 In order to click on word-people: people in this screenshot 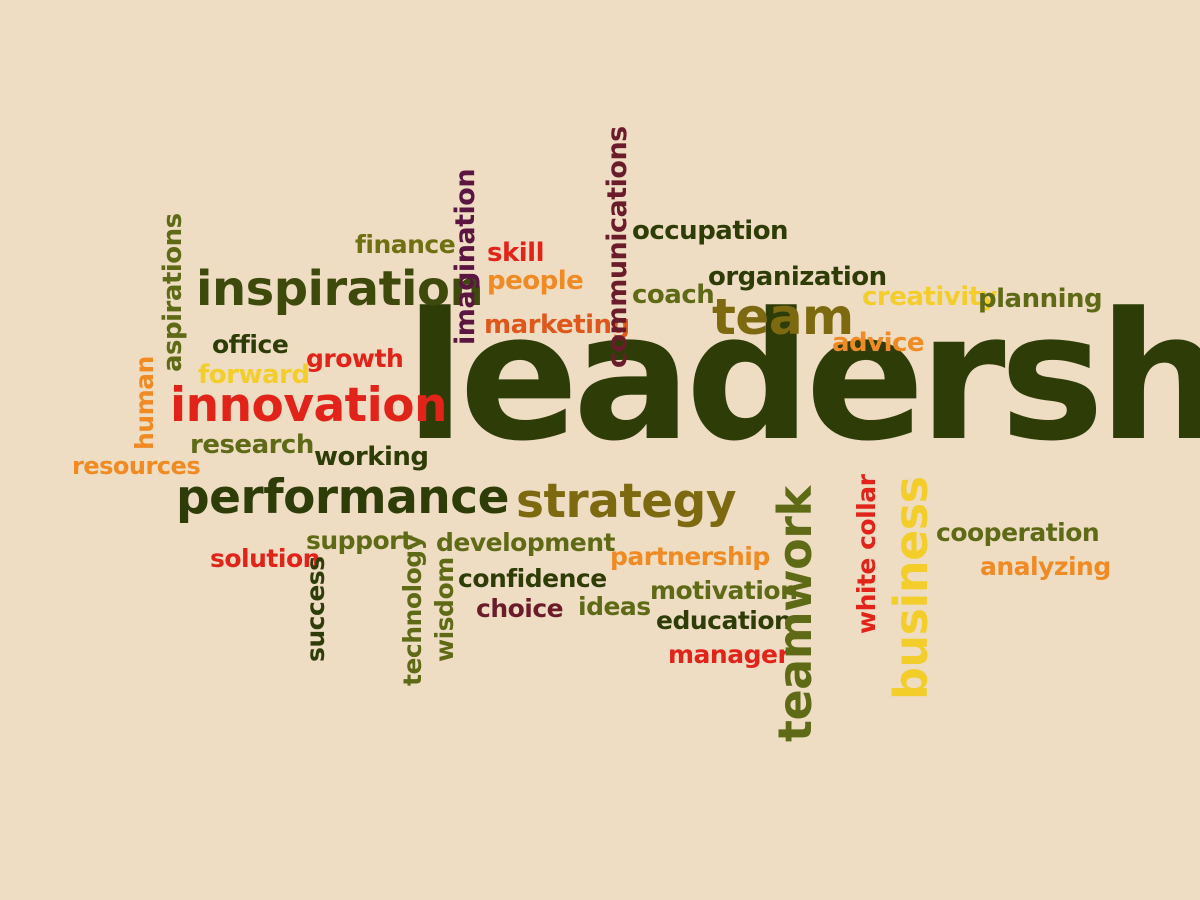, I will do `click(535, 281)`.